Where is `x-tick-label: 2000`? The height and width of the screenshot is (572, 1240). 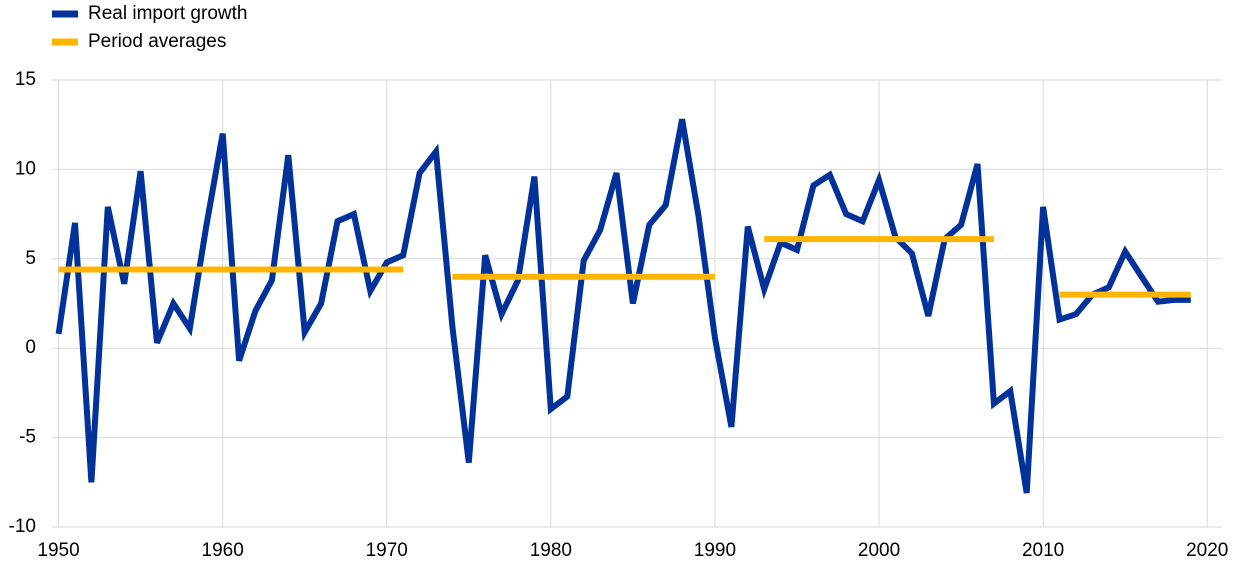
x-tick-label: 2000 is located at coordinates (879, 550).